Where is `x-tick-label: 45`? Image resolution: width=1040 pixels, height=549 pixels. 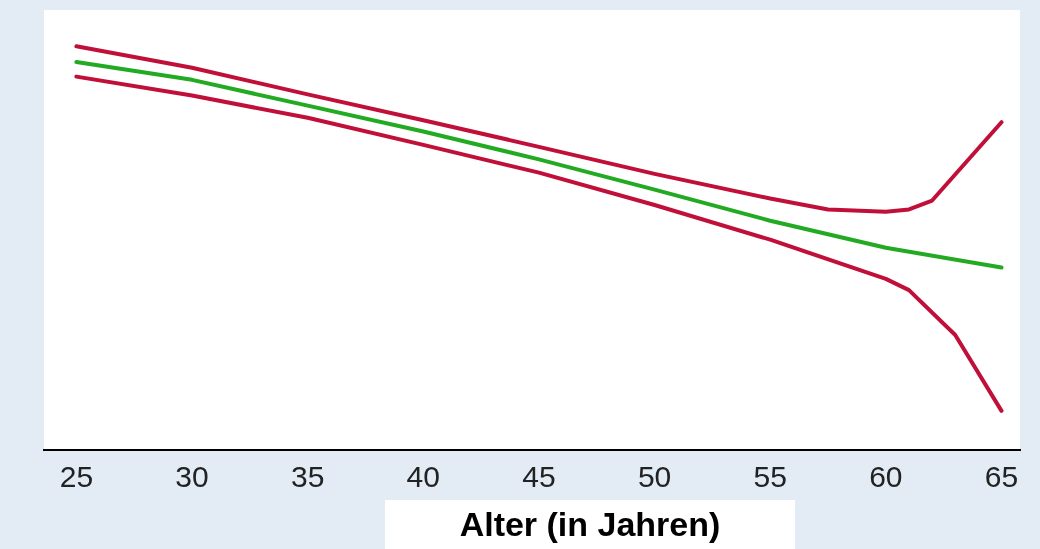 x-tick-label: 45 is located at coordinates (539, 477).